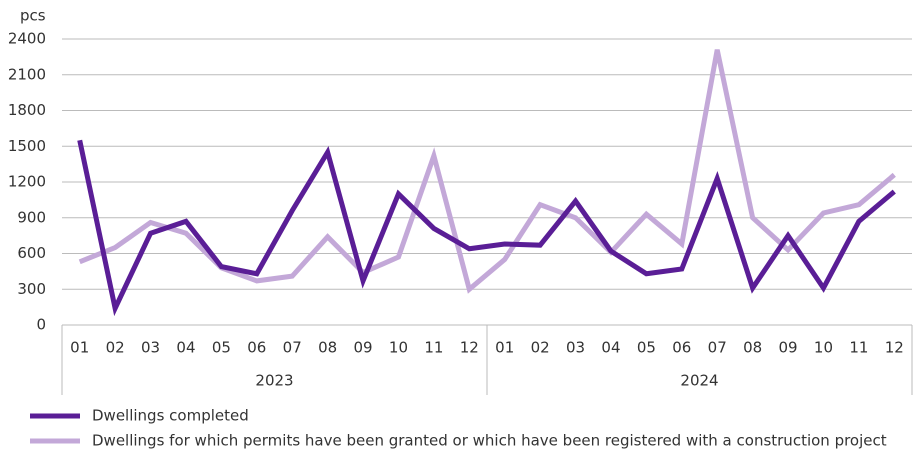 The height and width of the screenshot is (452, 914). Describe the element at coordinates (27, 110) in the screenshot. I see `y-tick-label: 1800` at that location.